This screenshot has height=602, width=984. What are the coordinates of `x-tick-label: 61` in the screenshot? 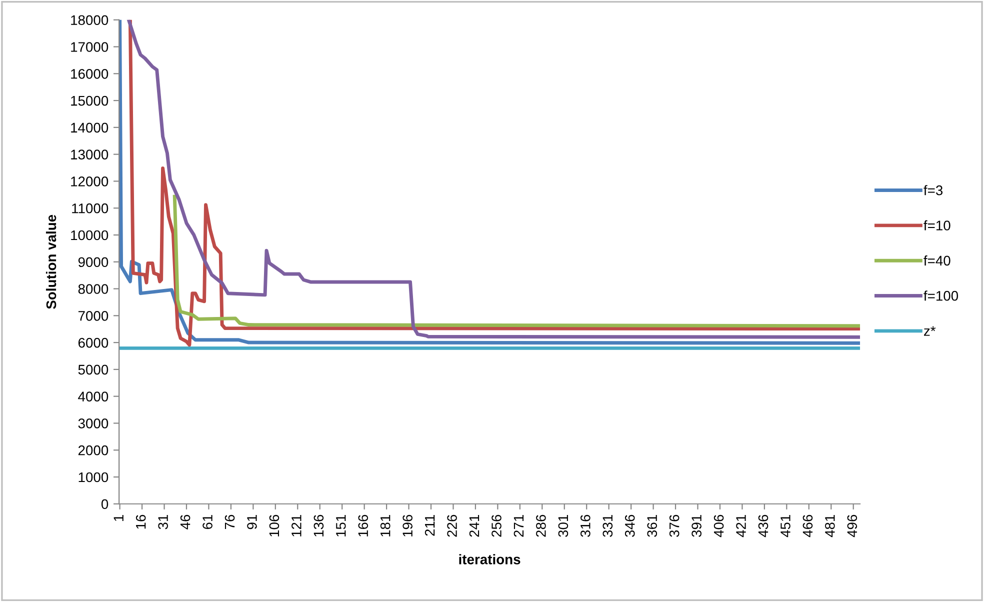 It's located at (207, 522).